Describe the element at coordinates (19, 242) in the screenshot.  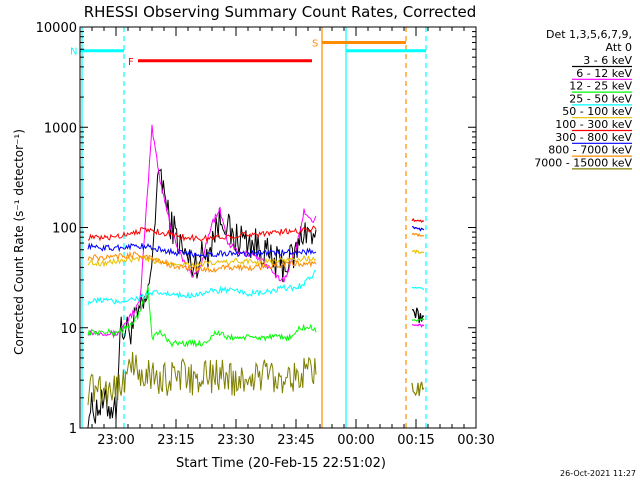
I see `y-axis-label: Corrected Count Rate (s⁻¹ detector⁻¹)` at that location.